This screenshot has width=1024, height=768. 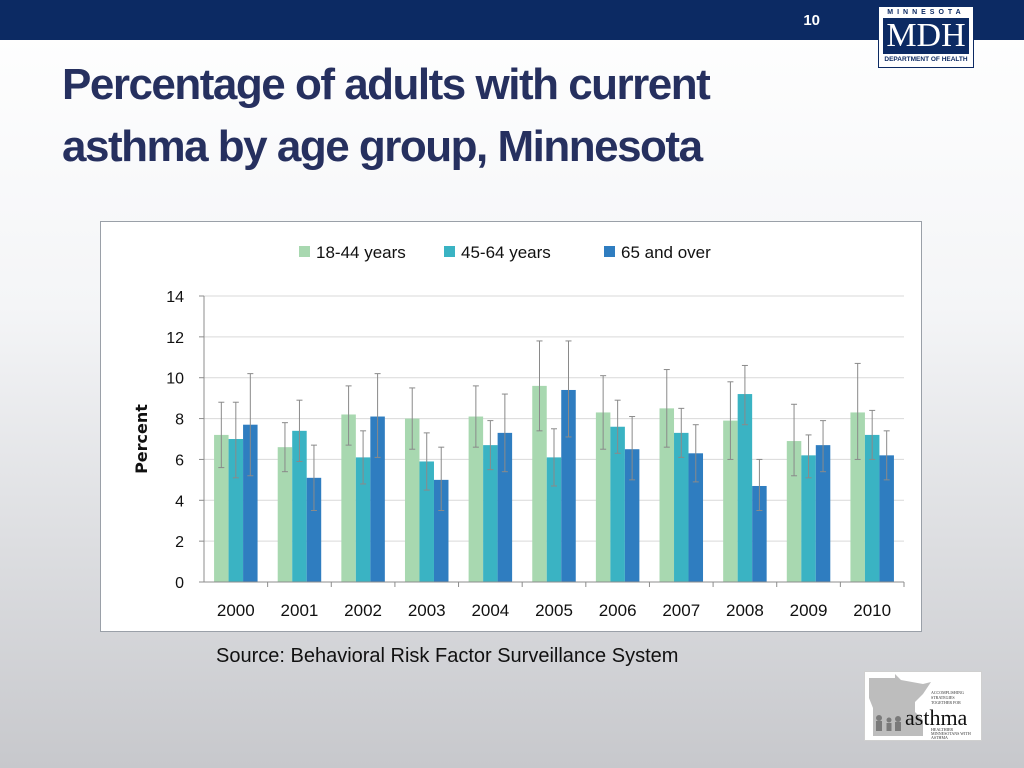 I want to click on legend-label-s0: 18-44 years, so click(x=361, y=252).